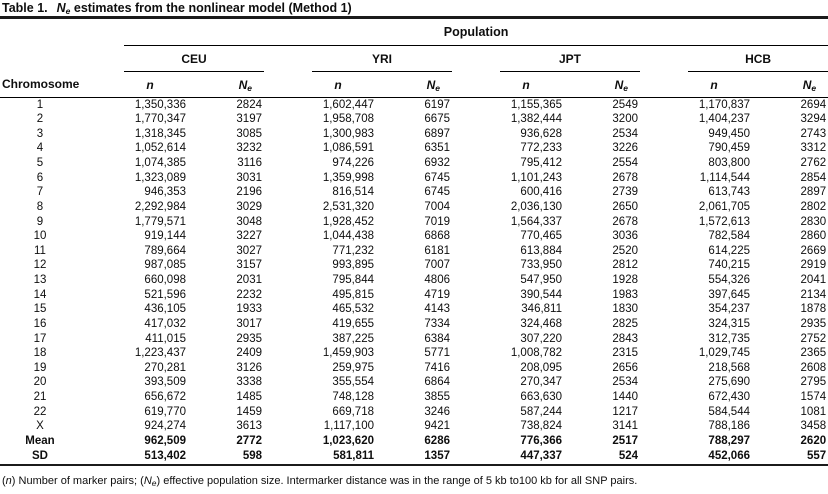 Image resolution: width=828 pixels, height=494 pixels. Describe the element at coordinates (348, 426) in the screenshot. I see `n-value-cell: 1,117,100` at that location.